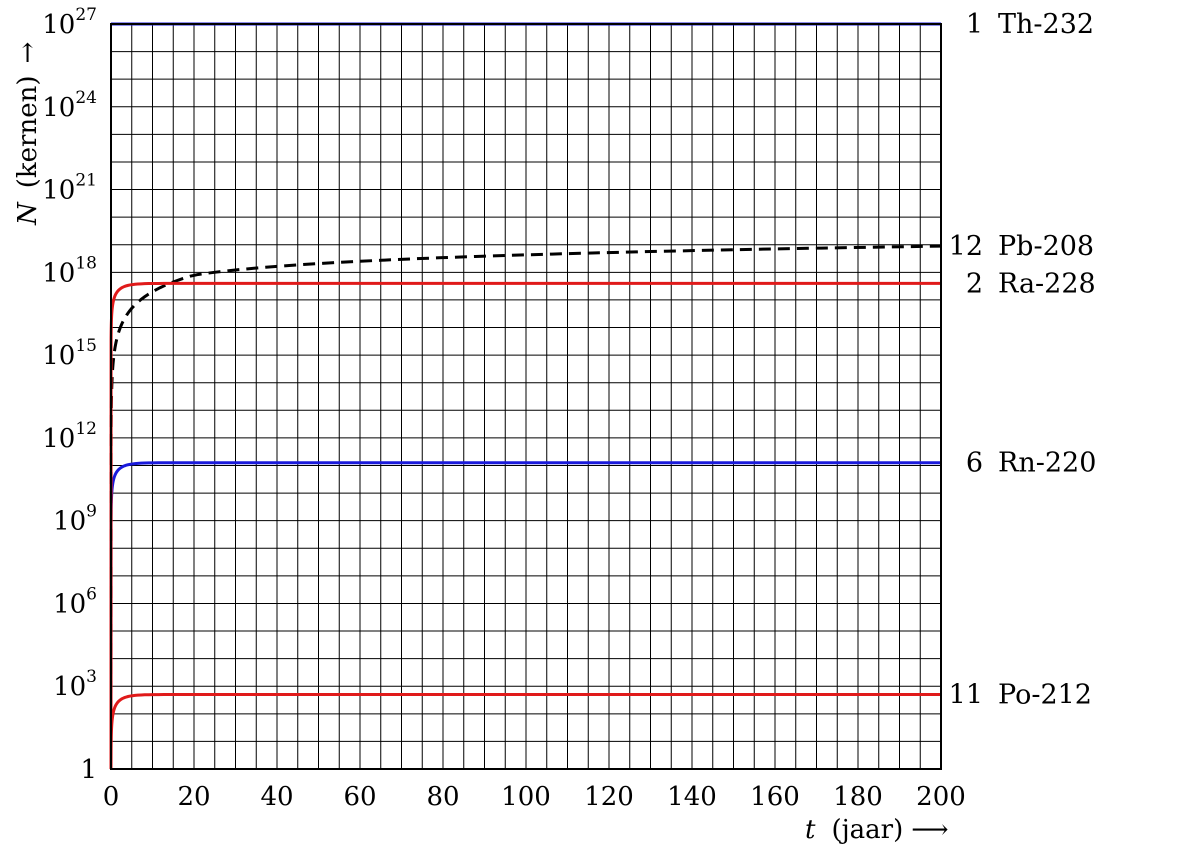 This screenshot has width=1203, height=851. Describe the element at coordinates (1046, 24) in the screenshot. I see `series-label-name-0: Th-232` at that location.